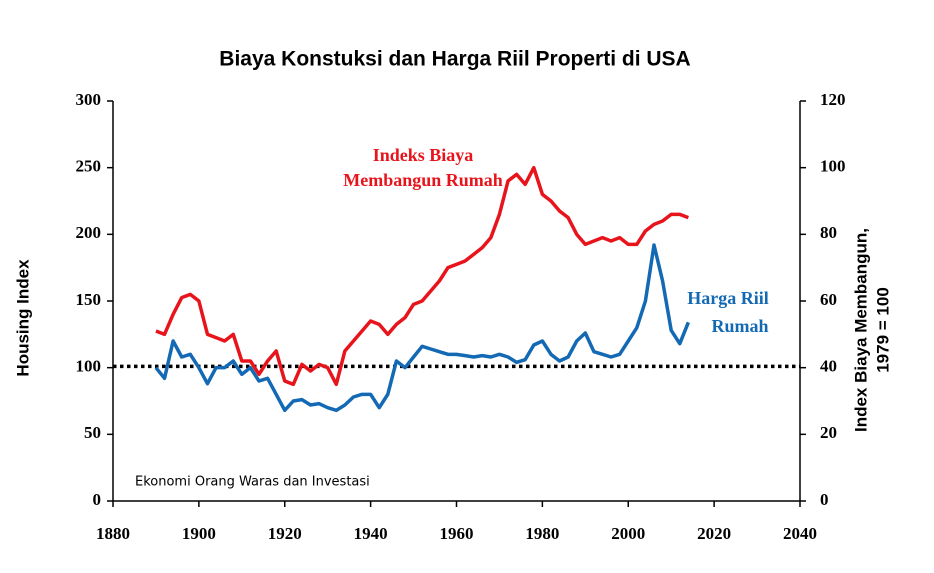 Image resolution: width=934 pixels, height=573 pixels. What do you see at coordinates (423, 155) in the screenshot?
I see `annotation: Indeks Biaya` at bounding box center [423, 155].